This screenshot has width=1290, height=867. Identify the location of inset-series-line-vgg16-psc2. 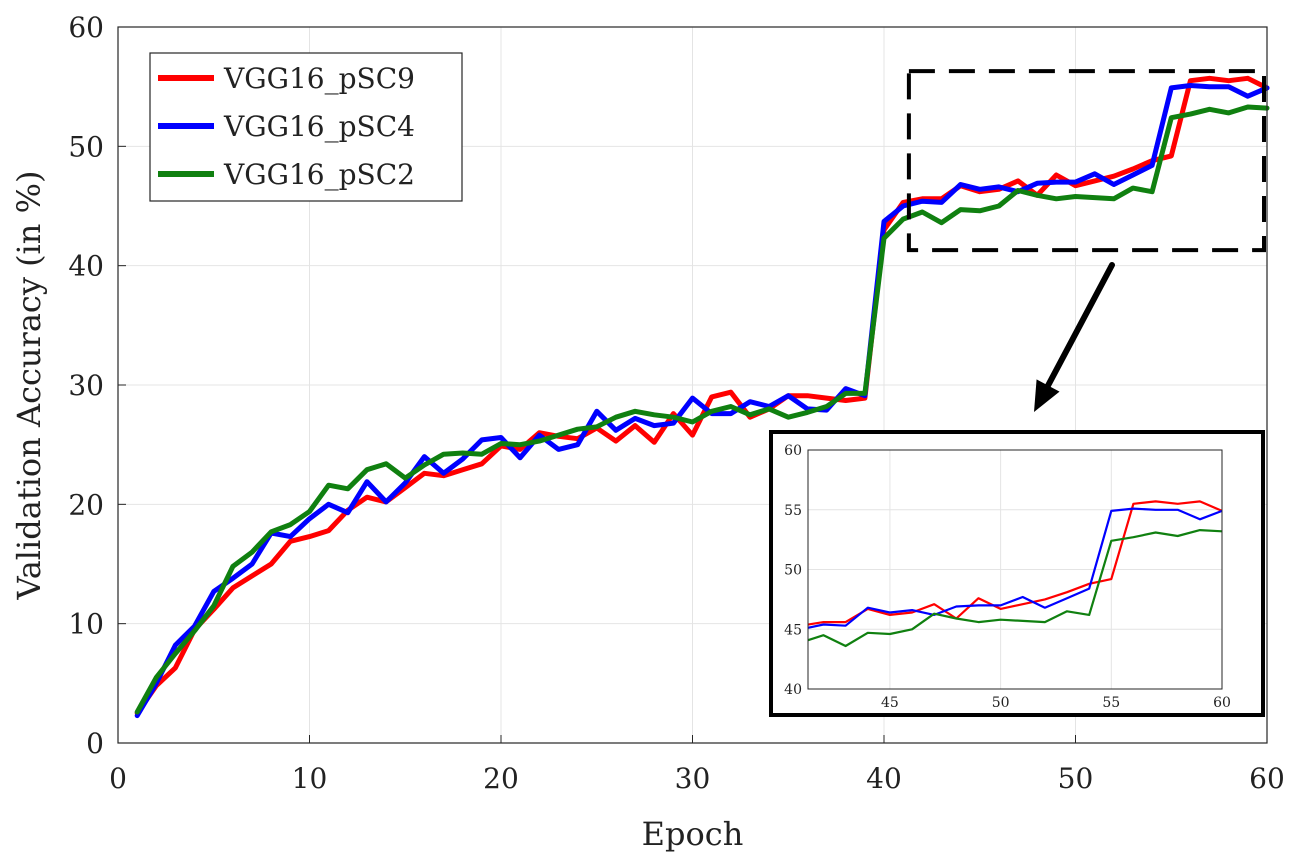
(1015, 588).